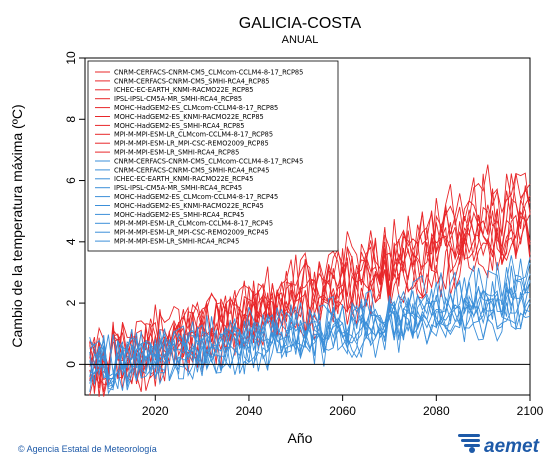 Image resolution: width=550 pixels, height=462 pixels. I want to click on y-tick-label: 10, so click(71, 58).